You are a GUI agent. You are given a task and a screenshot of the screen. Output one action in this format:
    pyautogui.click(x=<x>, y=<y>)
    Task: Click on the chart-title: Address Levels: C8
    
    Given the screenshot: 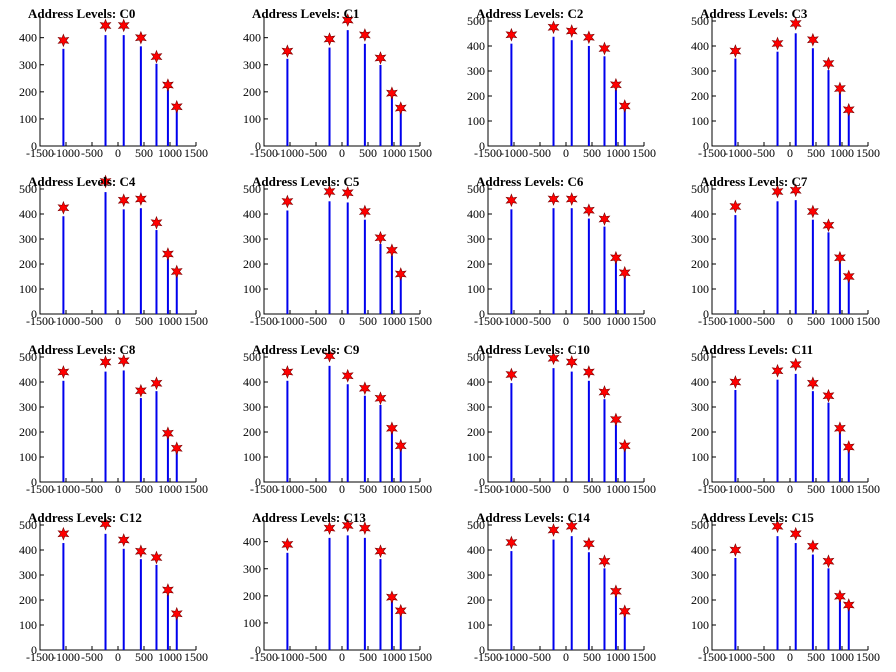 What is the action you would take?
    pyautogui.click(x=82, y=349)
    